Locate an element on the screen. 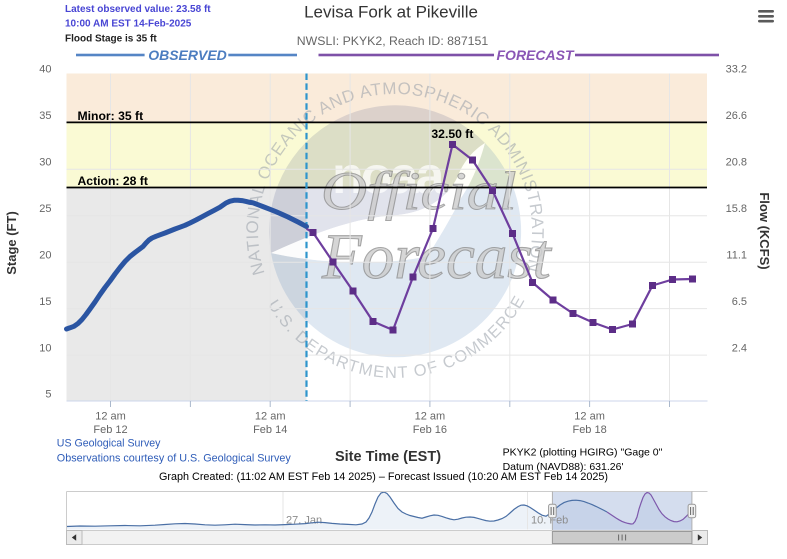  svg-text: 15.8 is located at coordinates (736, 209).